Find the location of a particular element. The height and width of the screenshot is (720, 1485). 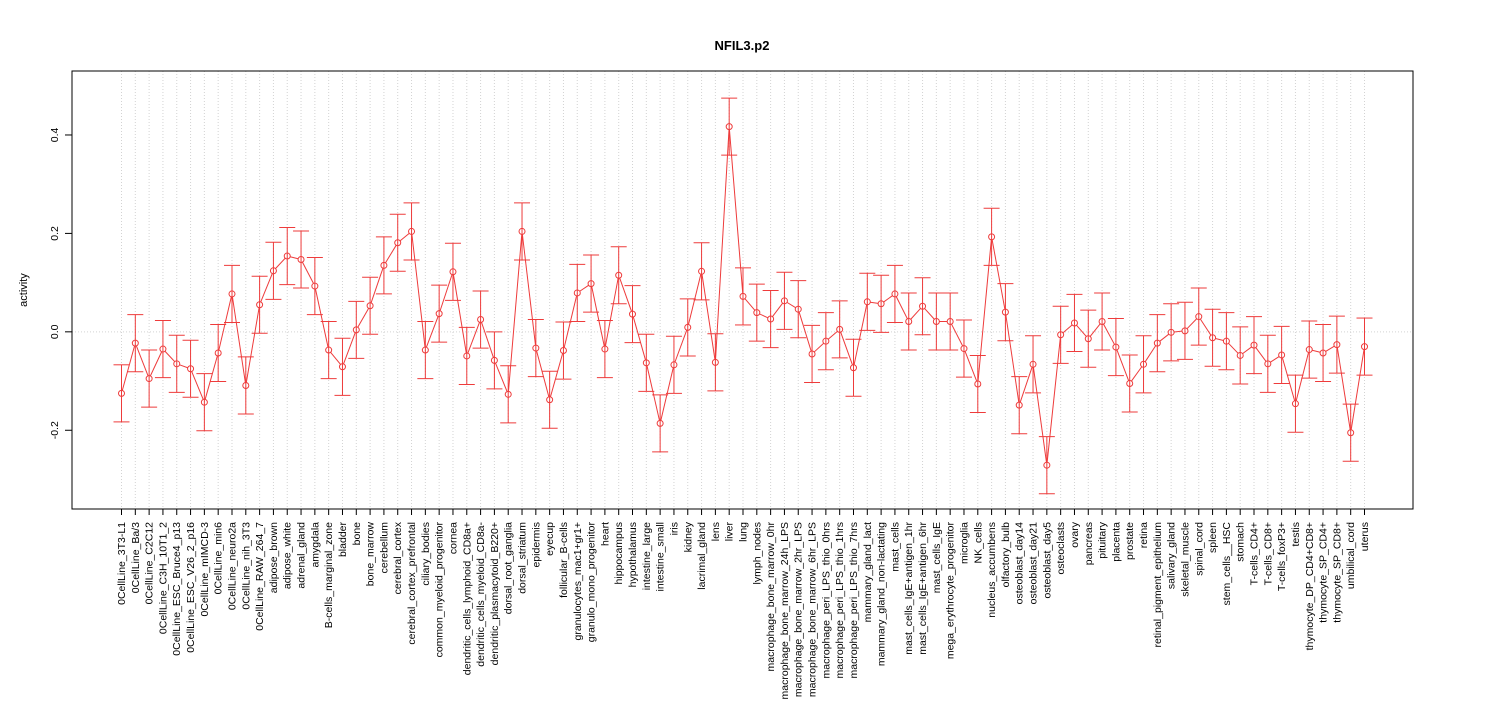

x-tick-label: iris is located at coordinates (674, 528).